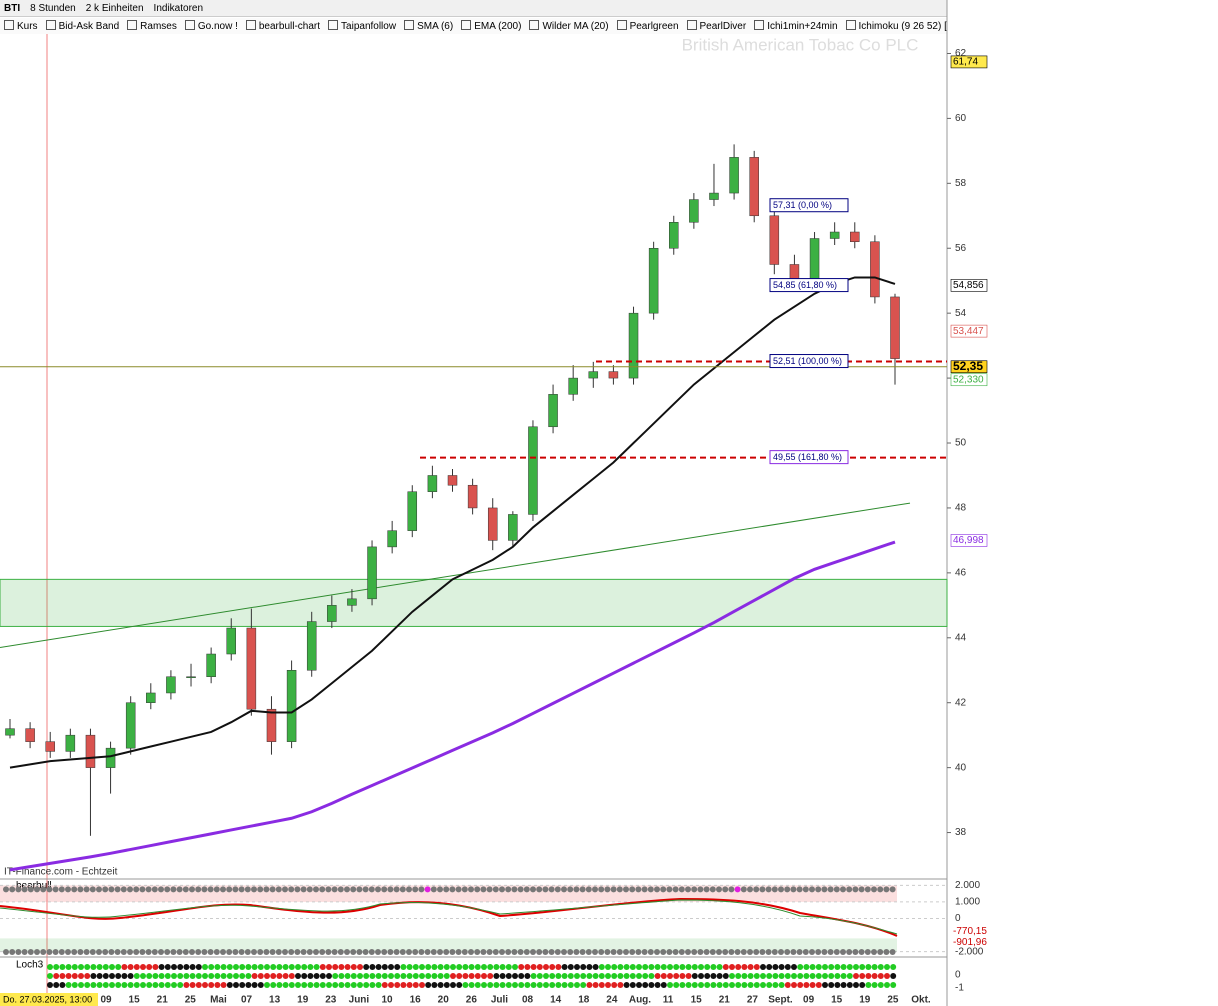  I want to click on annotation-box, so click(809, 457).